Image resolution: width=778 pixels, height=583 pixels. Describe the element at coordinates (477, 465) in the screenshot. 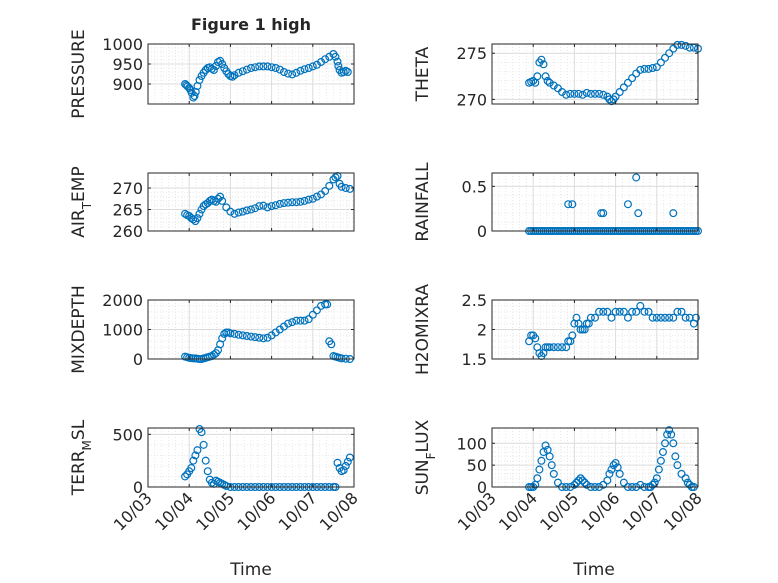

I see `y-tick-label: 50` at that location.